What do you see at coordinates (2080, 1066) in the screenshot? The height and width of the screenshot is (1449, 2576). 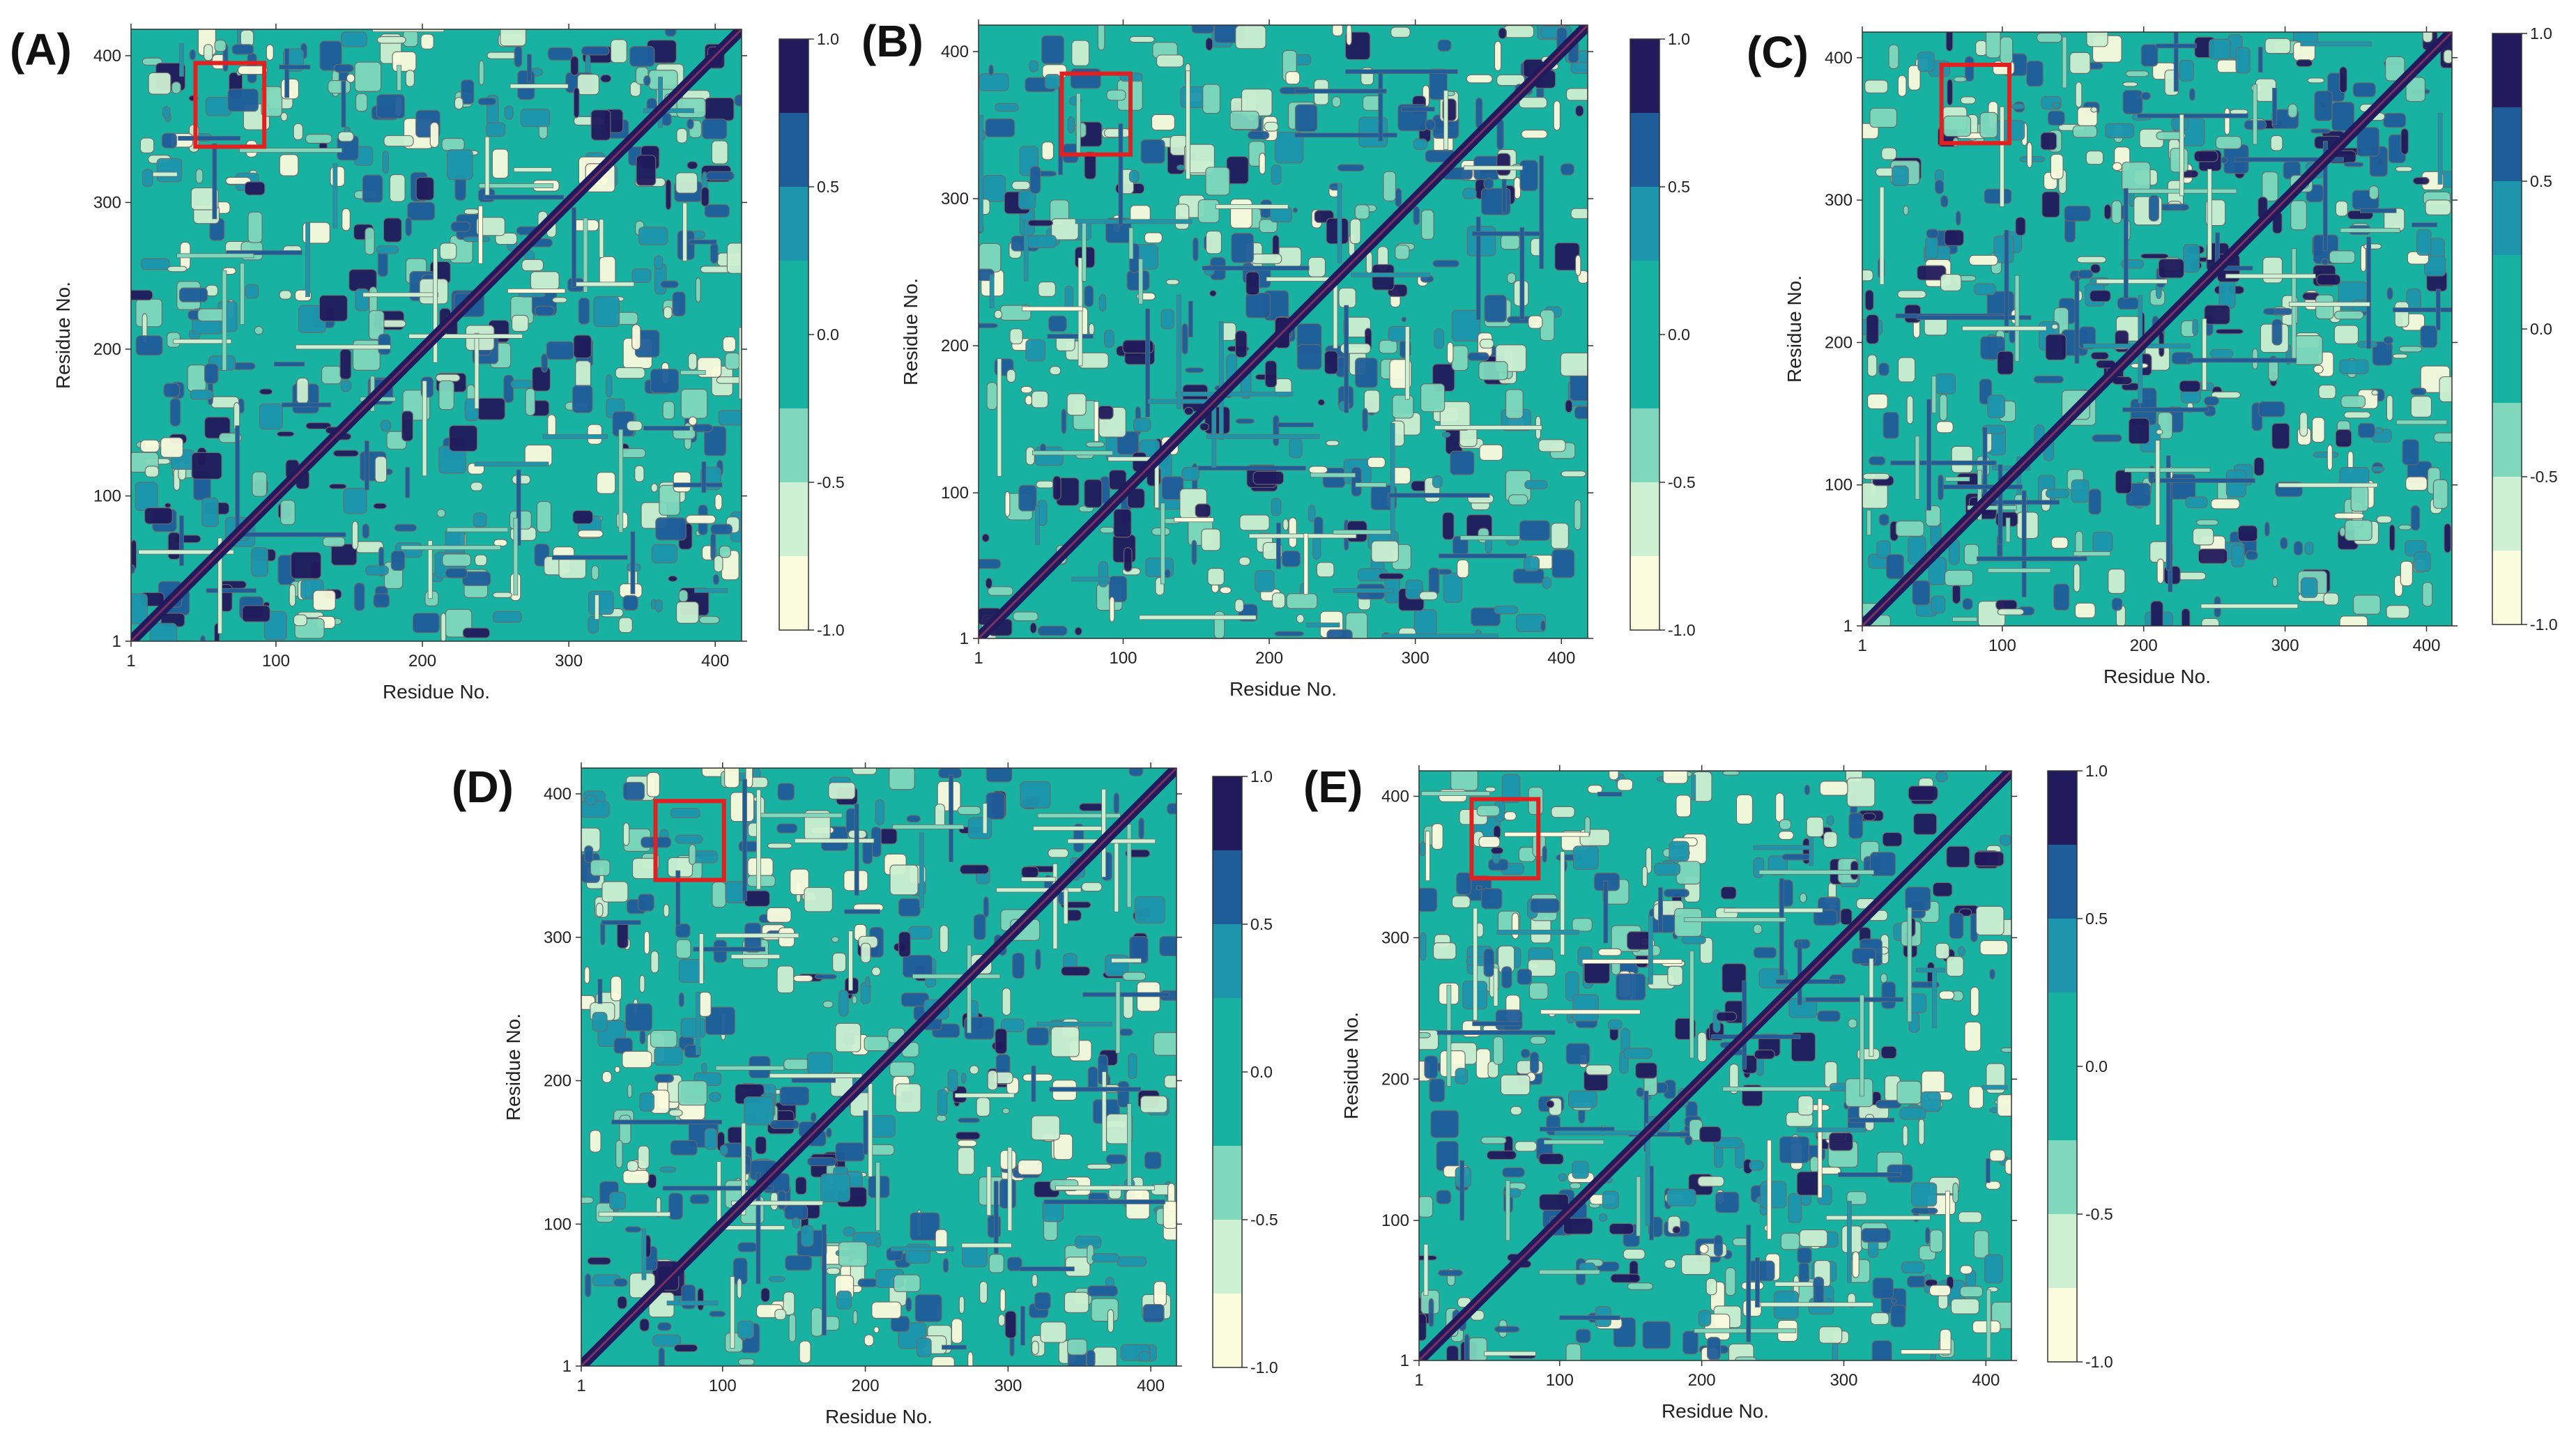 I see `colorbar: 1.00.50.0-0.5-1.0` at bounding box center [2080, 1066].